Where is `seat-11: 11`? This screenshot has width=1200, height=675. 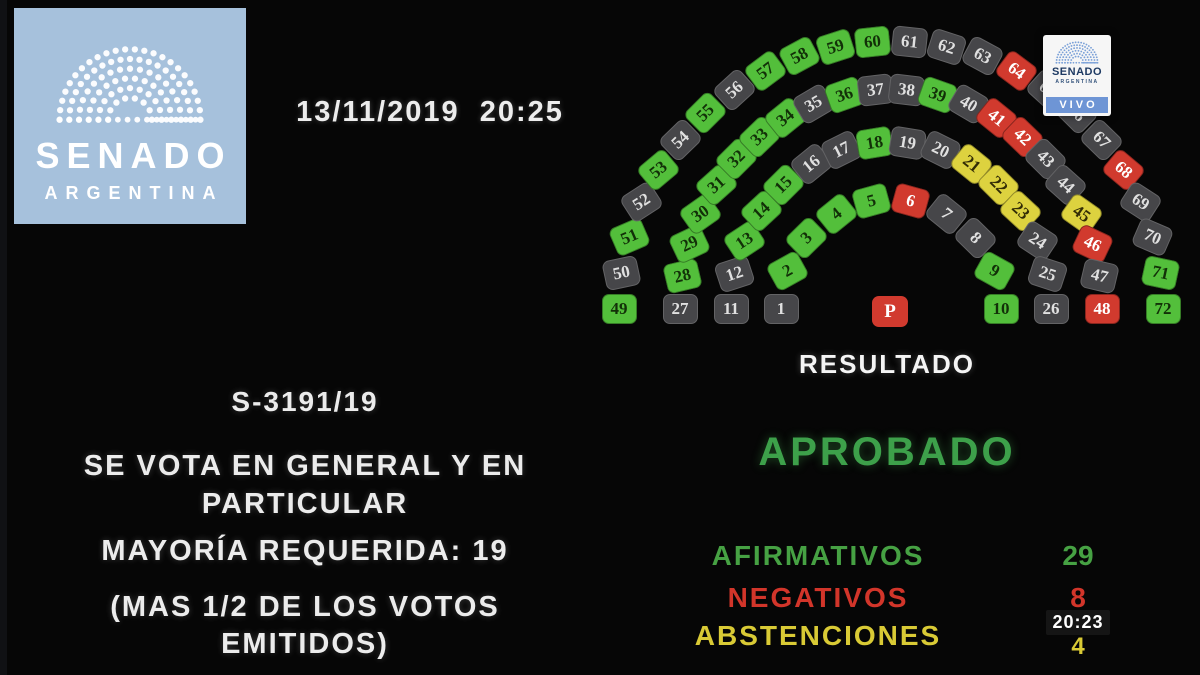 seat-11: 11 is located at coordinates (731, 309).